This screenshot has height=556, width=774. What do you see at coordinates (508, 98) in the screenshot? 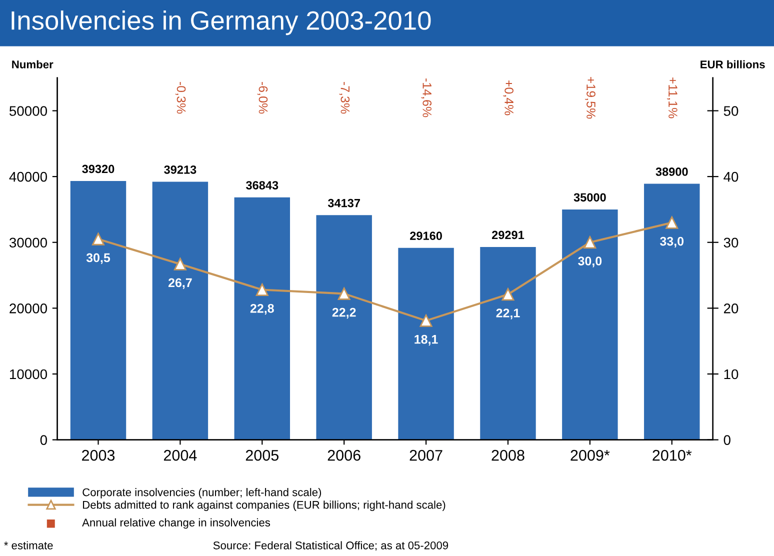
I see `annotation: +0,4%` at bounding box center [508, 98].